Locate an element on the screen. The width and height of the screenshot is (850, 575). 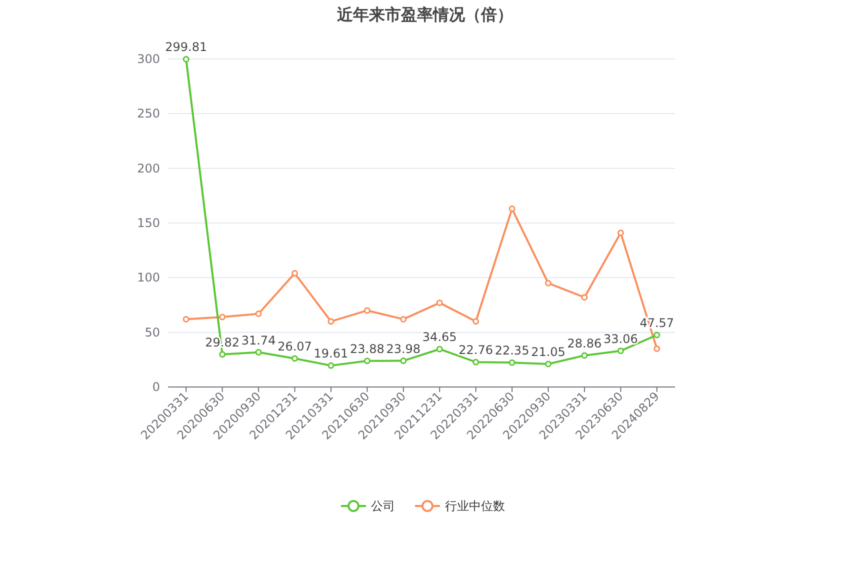
legend-label: 行业中位数 is located at coordinates (475, 506).